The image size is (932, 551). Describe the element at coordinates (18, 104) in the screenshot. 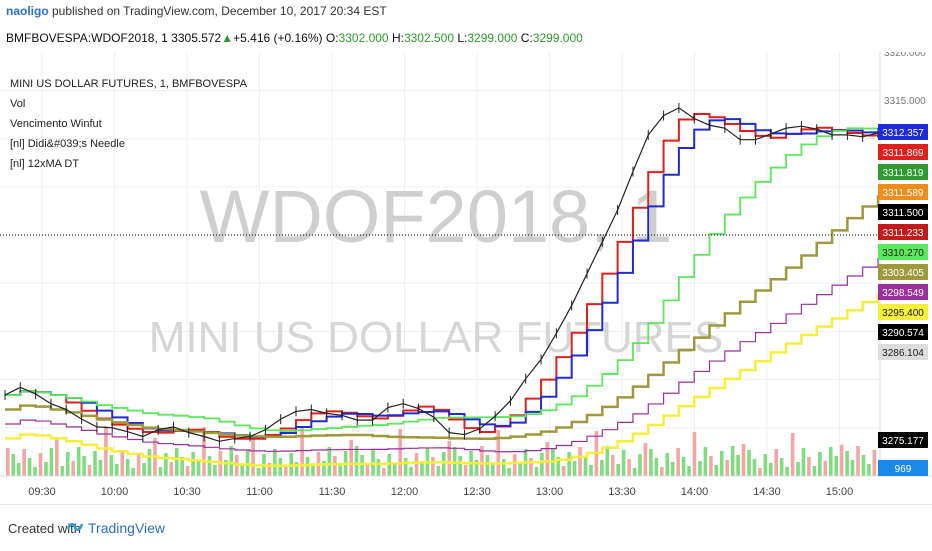

I see `legend-item-vol: Vol` at that location.